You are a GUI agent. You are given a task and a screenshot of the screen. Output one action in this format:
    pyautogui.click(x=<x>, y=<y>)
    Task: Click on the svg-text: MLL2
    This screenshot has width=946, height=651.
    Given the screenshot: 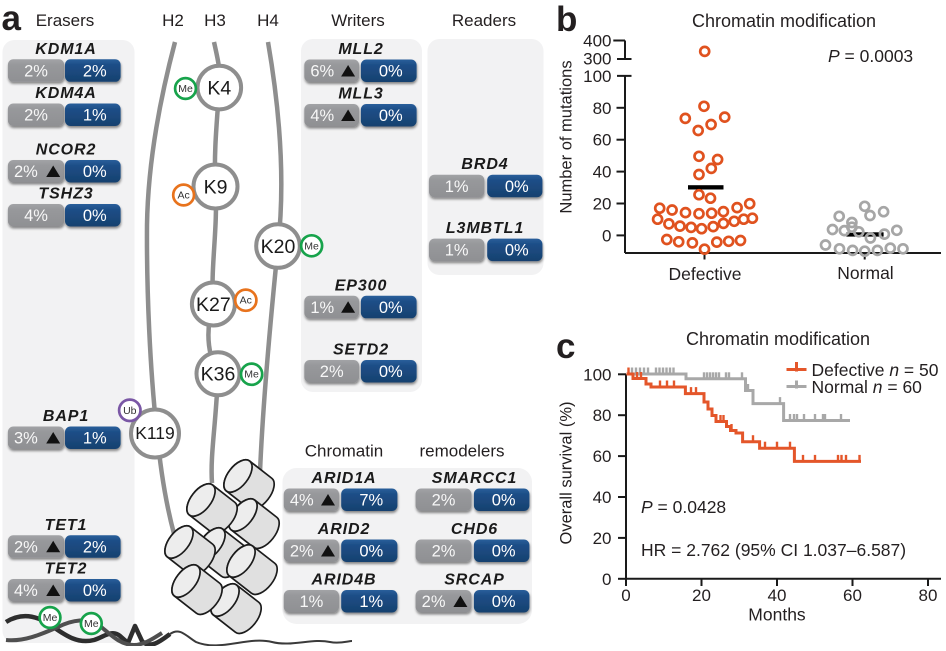 What is the action you would take?
    pyautogui.click(x=360, y=49)
    